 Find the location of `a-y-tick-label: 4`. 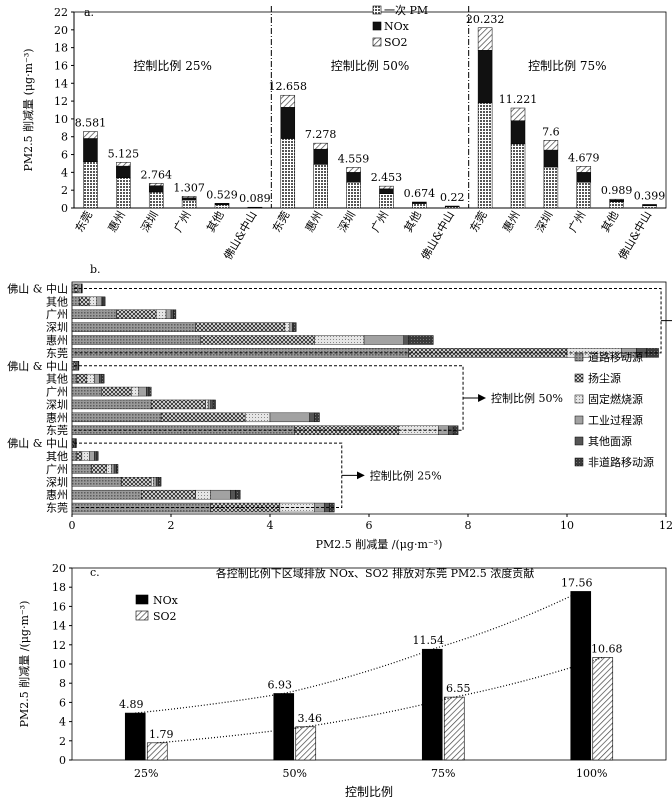

a-y-tick-label: 4 is located at coordinates (64, 172).